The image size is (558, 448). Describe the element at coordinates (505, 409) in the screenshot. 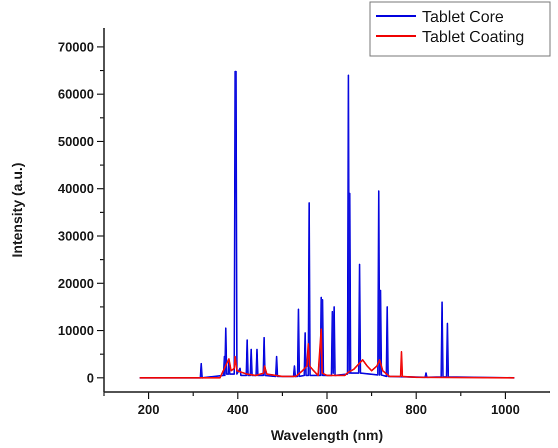

I see `x-tick-label: 1000` at that location.